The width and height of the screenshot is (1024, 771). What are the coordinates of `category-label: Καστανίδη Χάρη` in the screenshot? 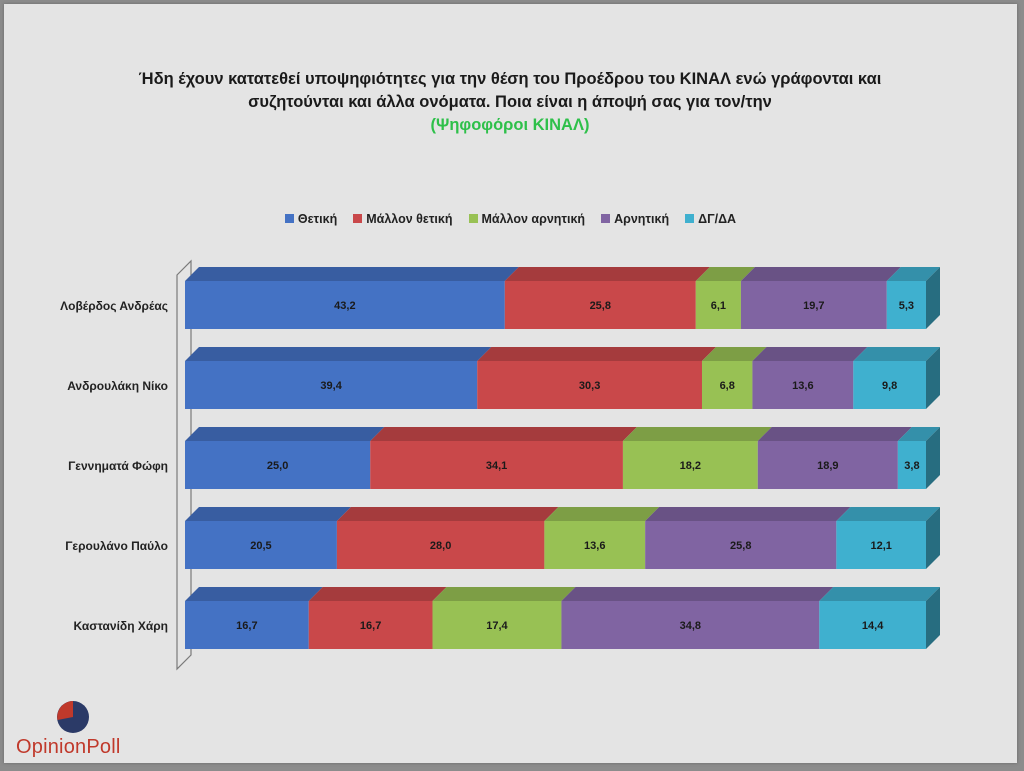 It's located at (121, 626).